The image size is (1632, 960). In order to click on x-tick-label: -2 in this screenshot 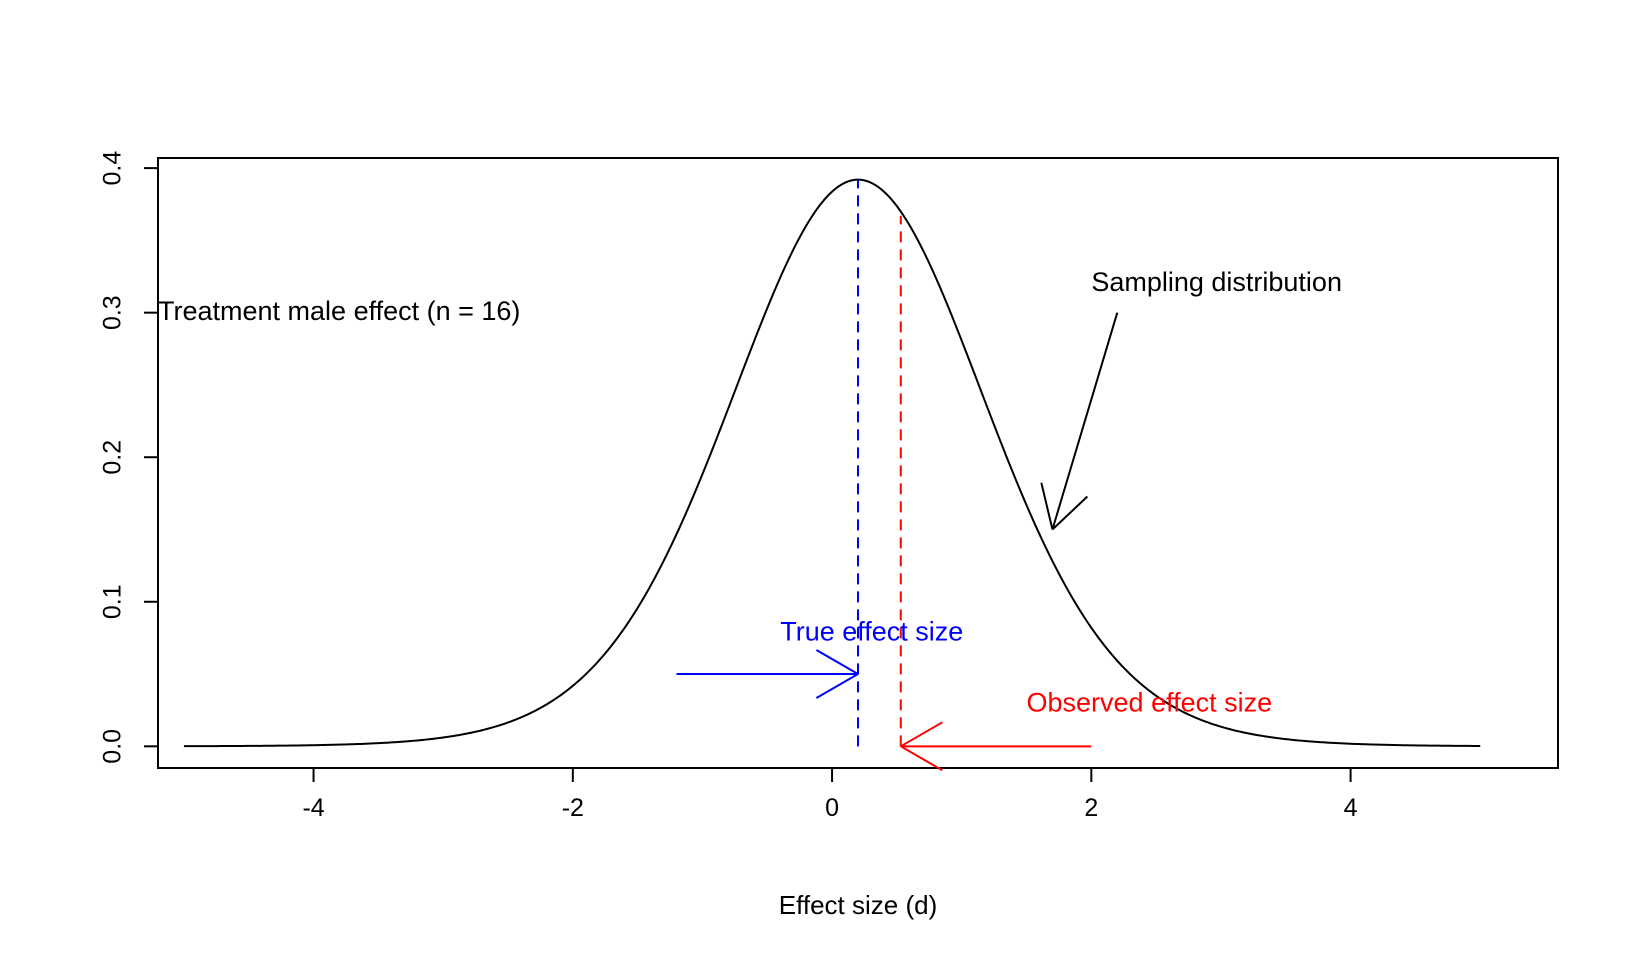, I will do `click(573, 808)`.